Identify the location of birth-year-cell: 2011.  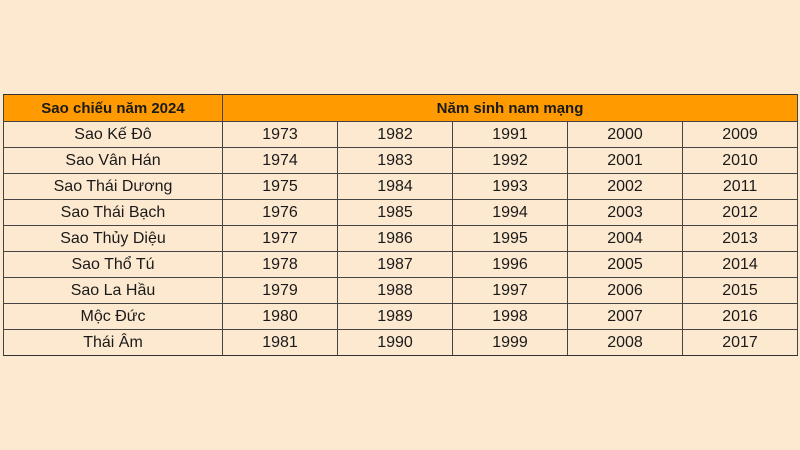
(740, 186).